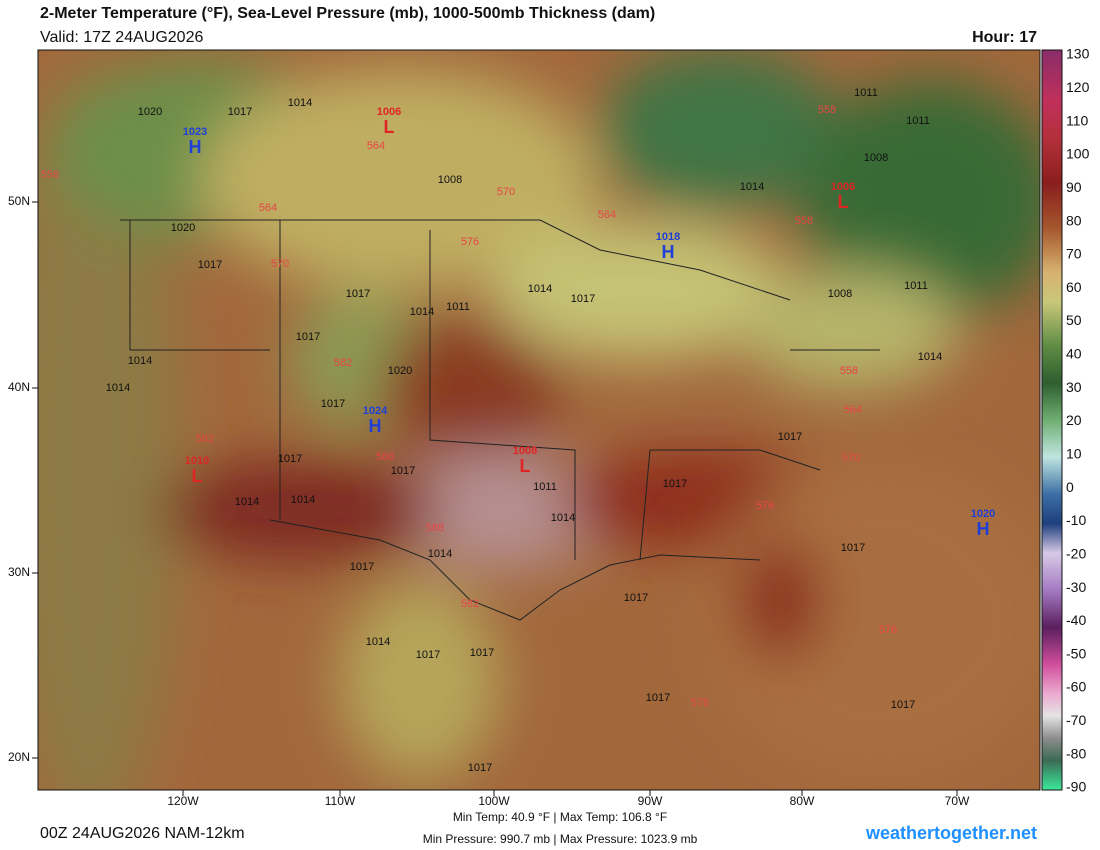 This screenshot has width=1100, height=850. Describe the element at coordinates (1070, 487) in the screenshot. I see `colorbar-tick-label: 0` at that location.